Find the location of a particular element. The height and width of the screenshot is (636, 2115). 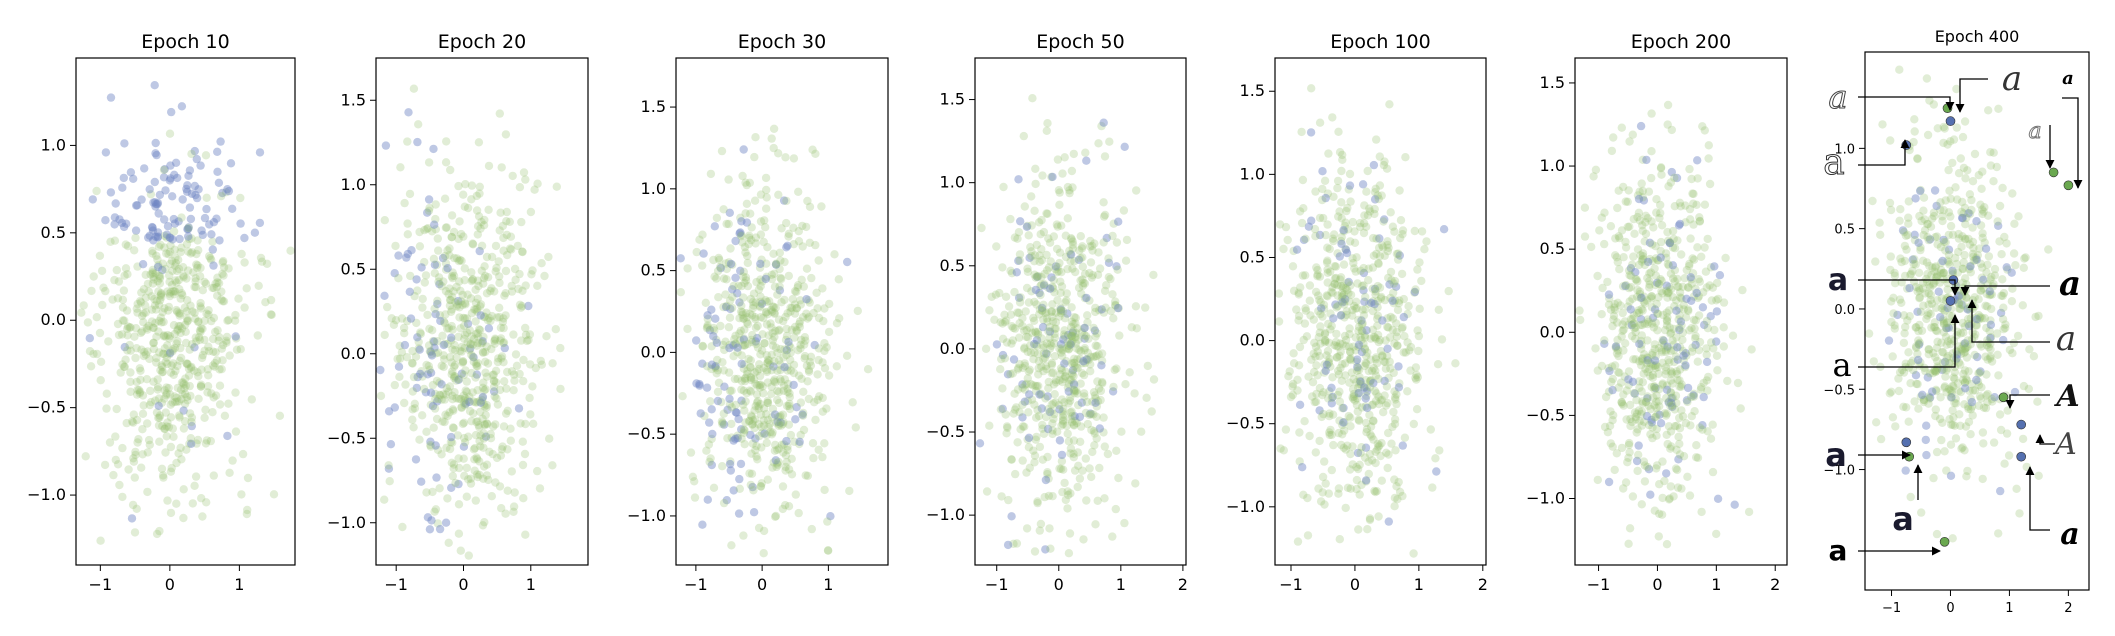

y-tick-label: 0.5 is located at coordinates (952, 265).